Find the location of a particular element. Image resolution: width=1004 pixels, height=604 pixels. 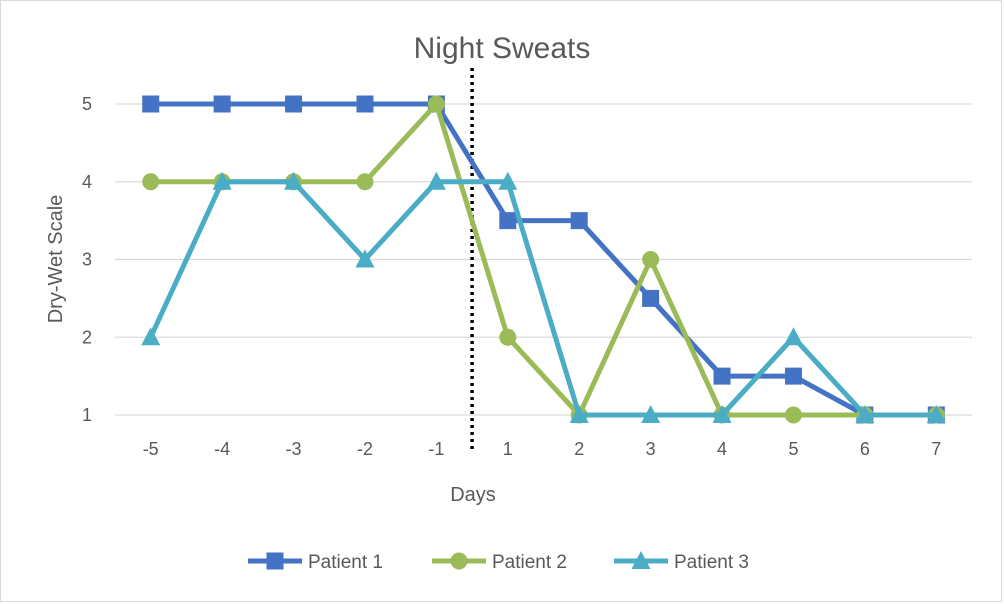

x-tick-label: 6 is located at coordinates (865, 449).